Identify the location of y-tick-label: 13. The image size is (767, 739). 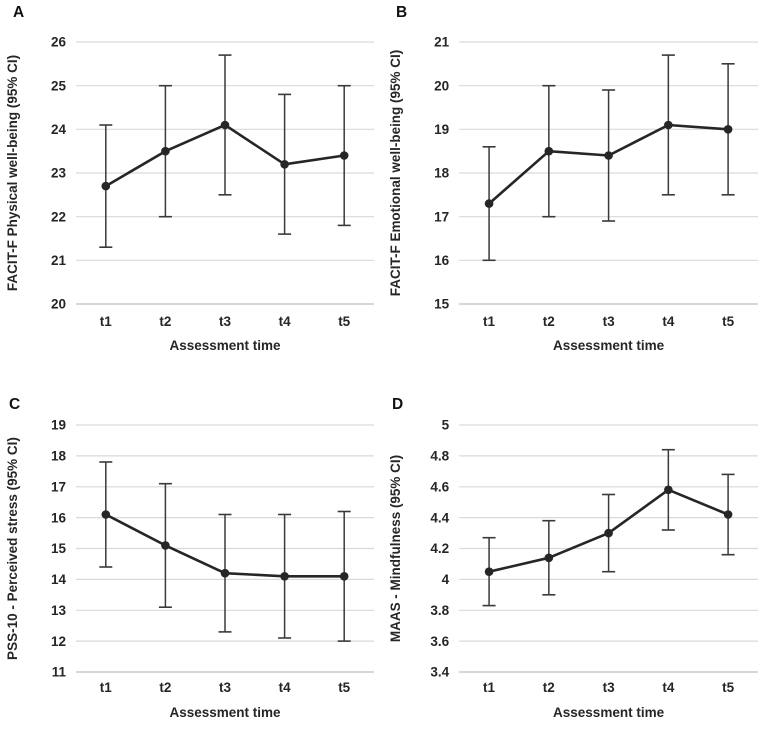
(59, 610).